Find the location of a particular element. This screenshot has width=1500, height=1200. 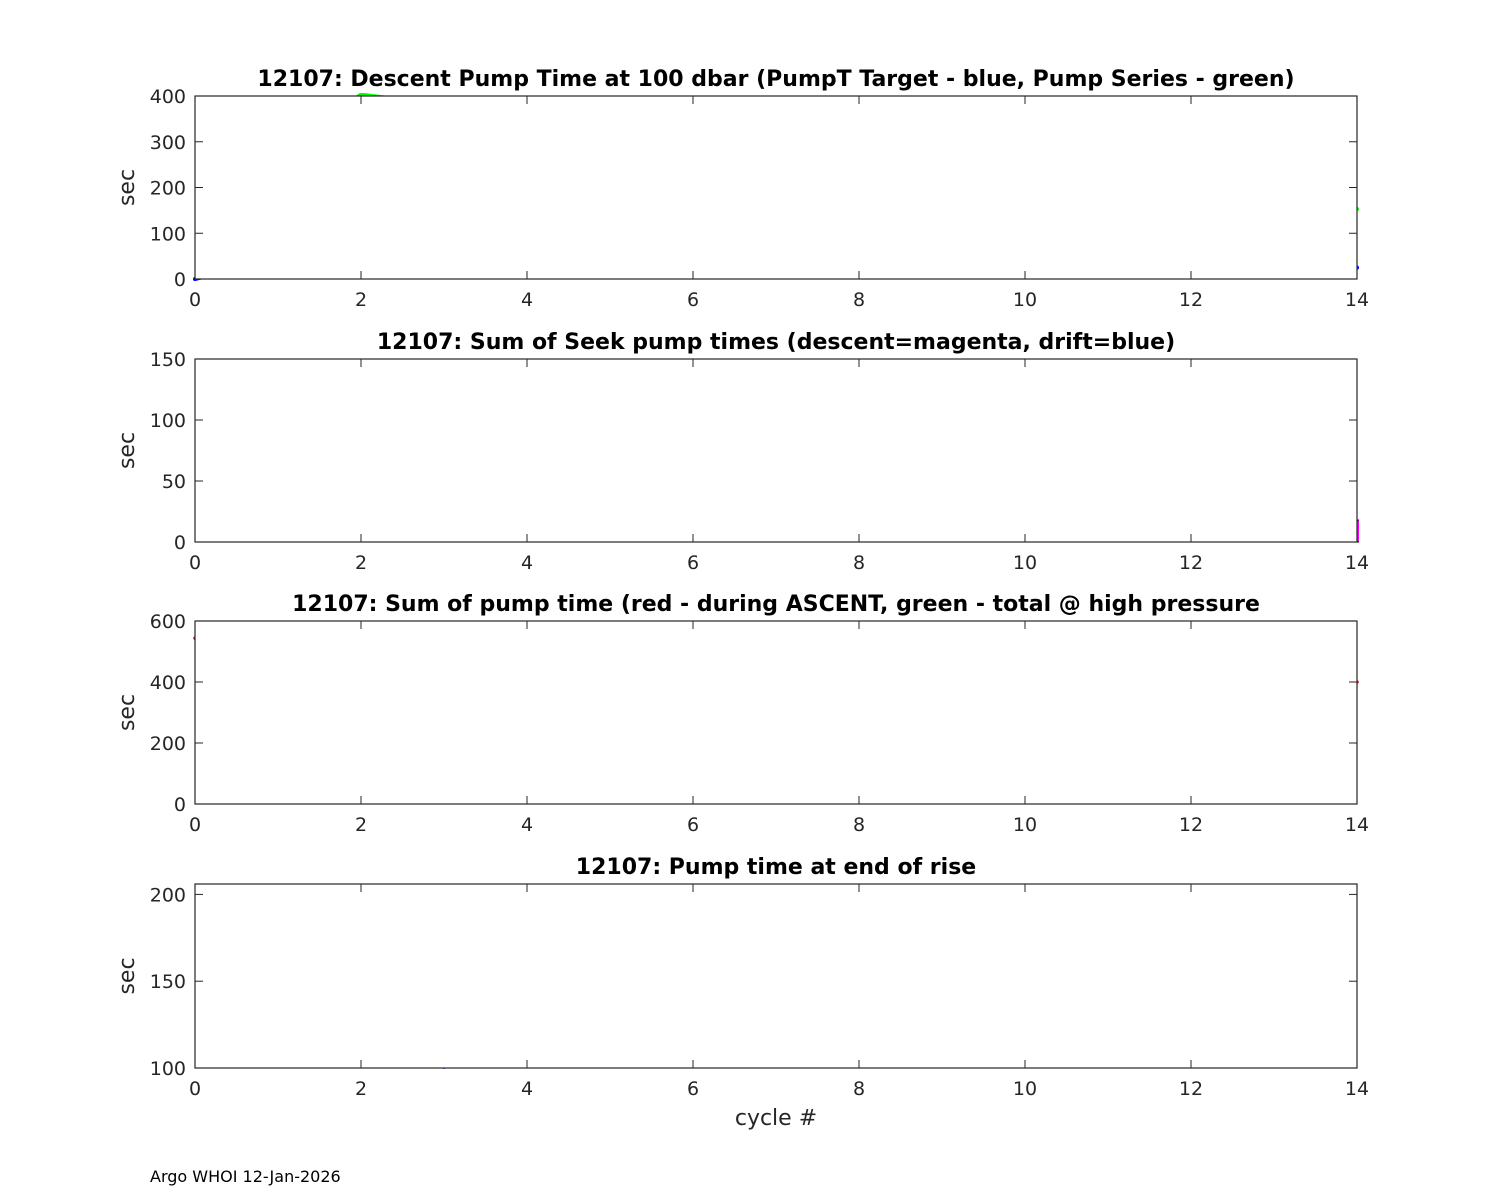

footer-credit: Argo WHOI 12-Jan-2026 is located at coordinates (245, 1176).